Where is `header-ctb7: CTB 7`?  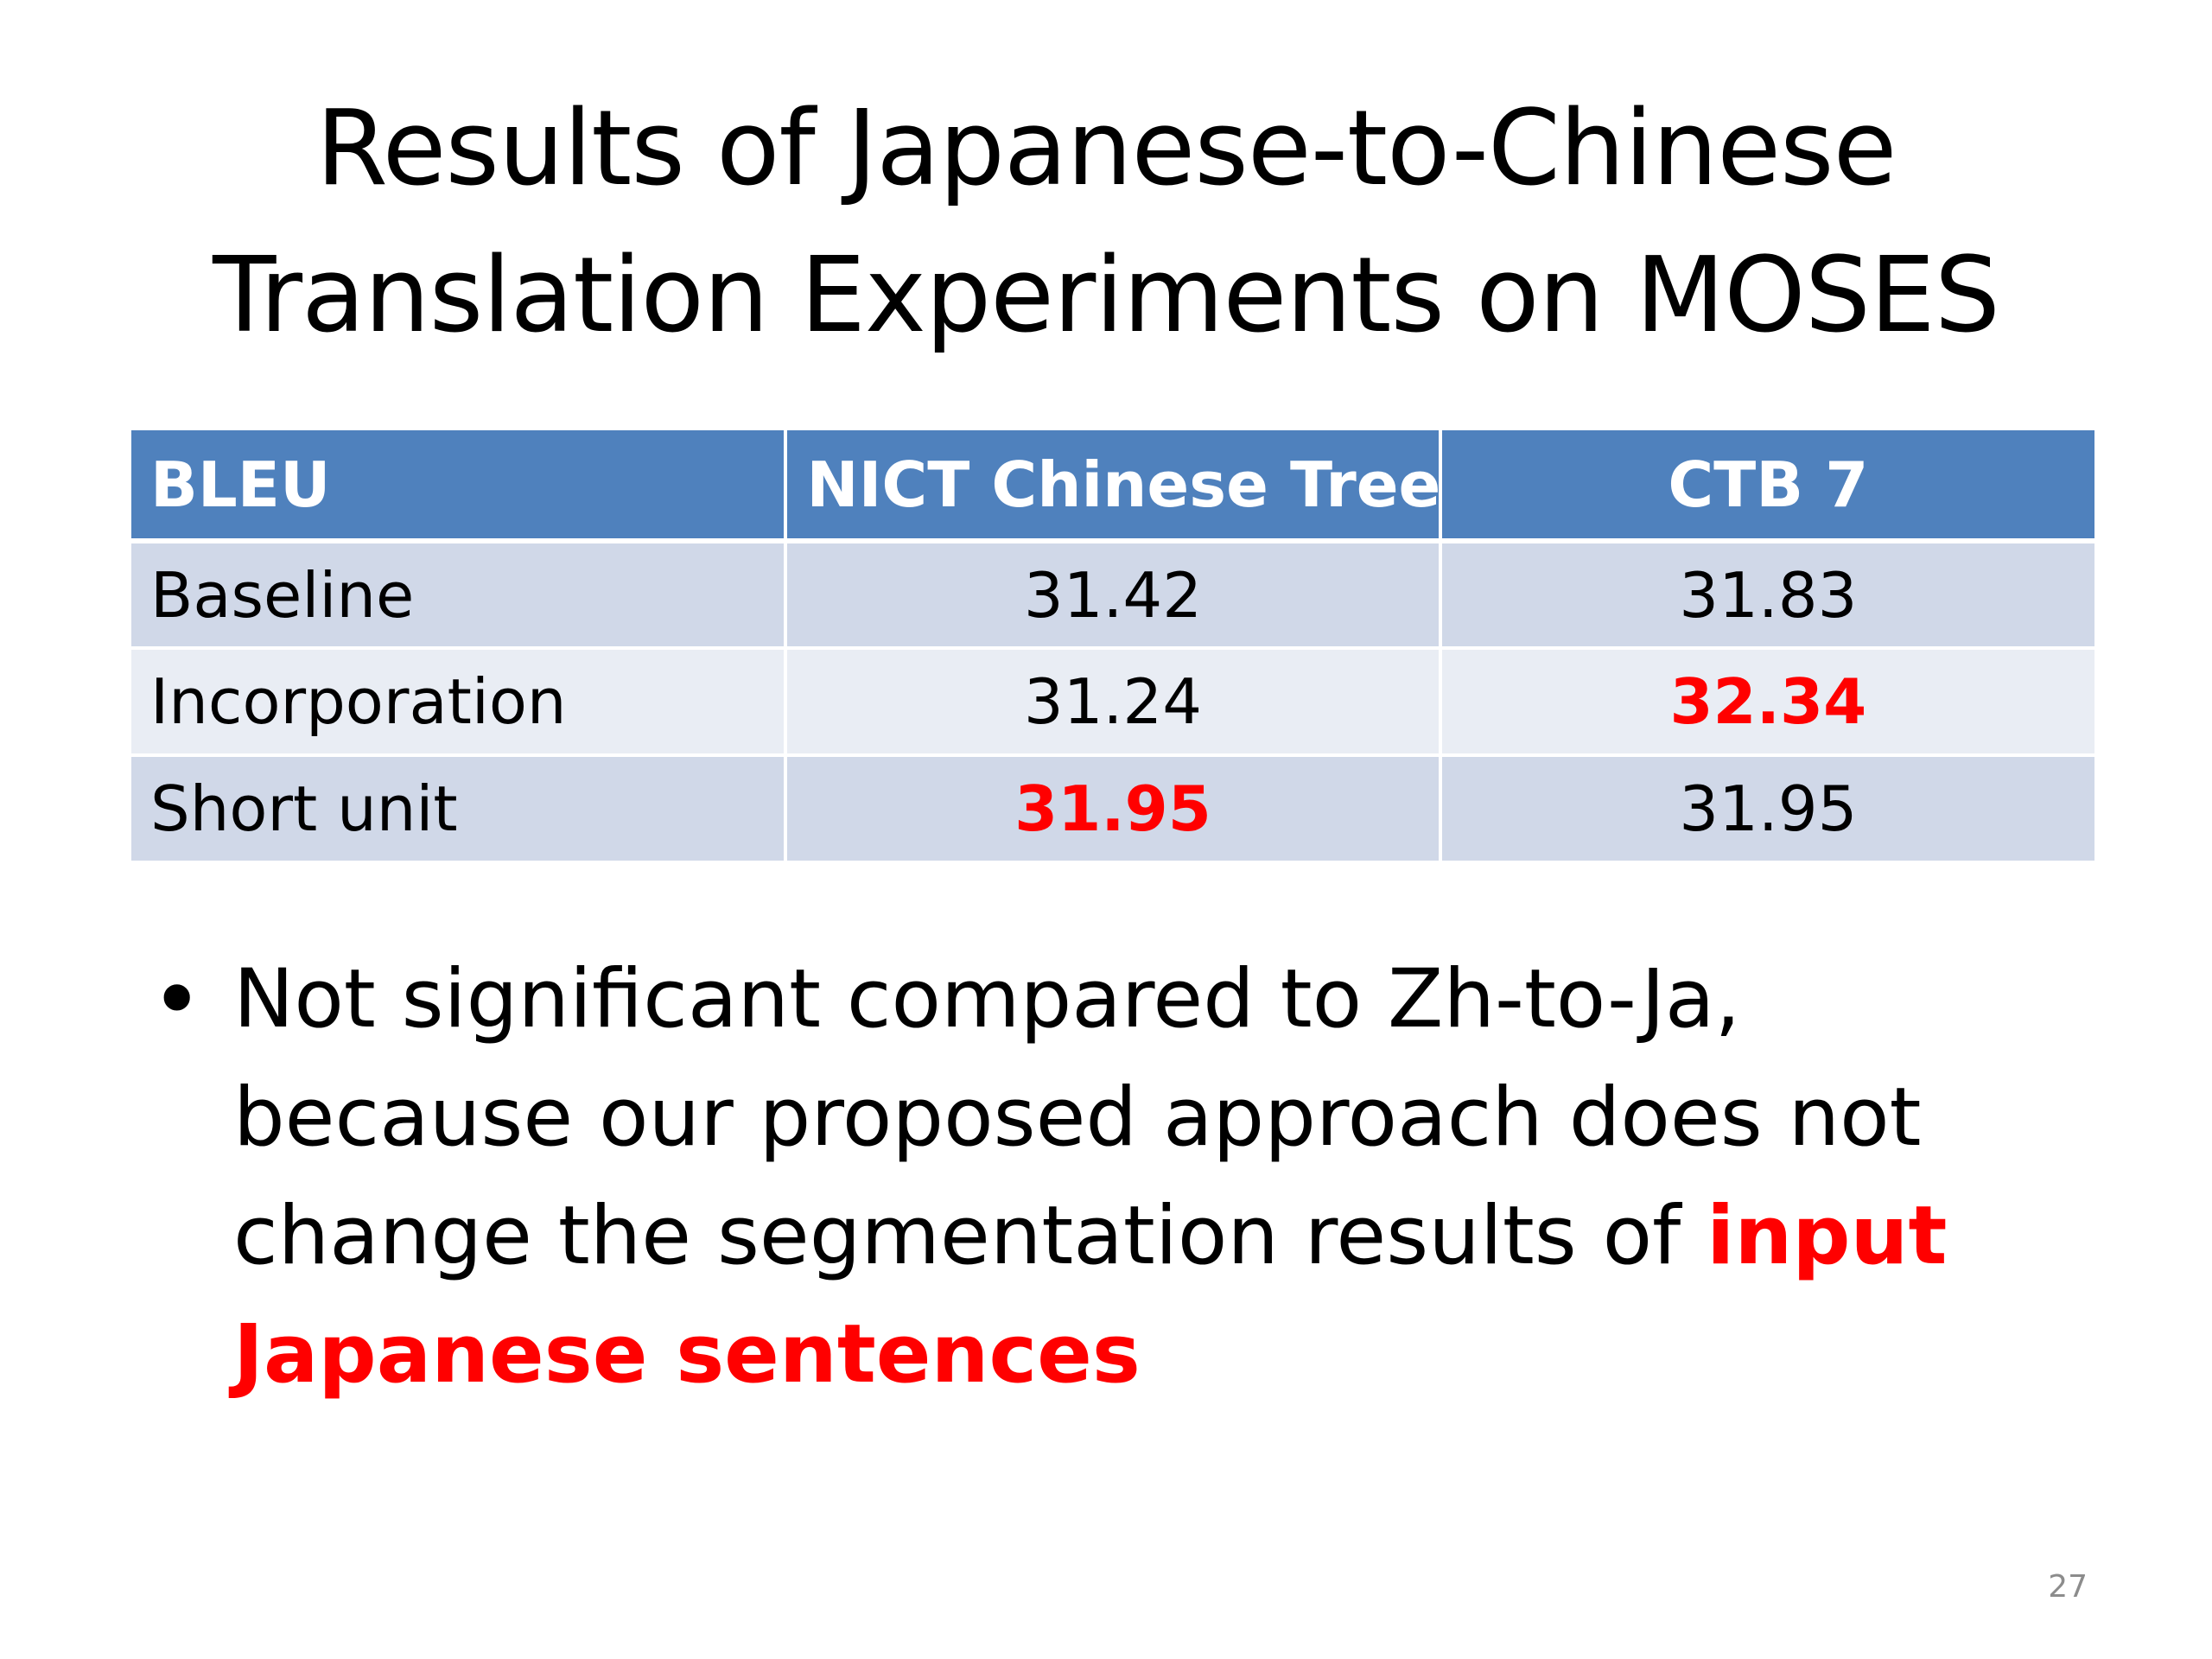 header-ctb7: CTB 7 is located at coordinates (1767, 486).